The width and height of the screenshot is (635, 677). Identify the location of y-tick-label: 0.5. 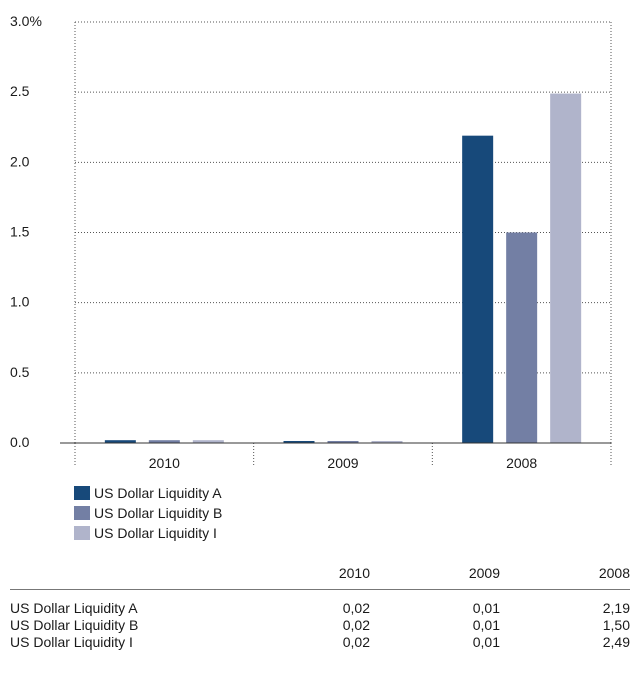
(20, 372).